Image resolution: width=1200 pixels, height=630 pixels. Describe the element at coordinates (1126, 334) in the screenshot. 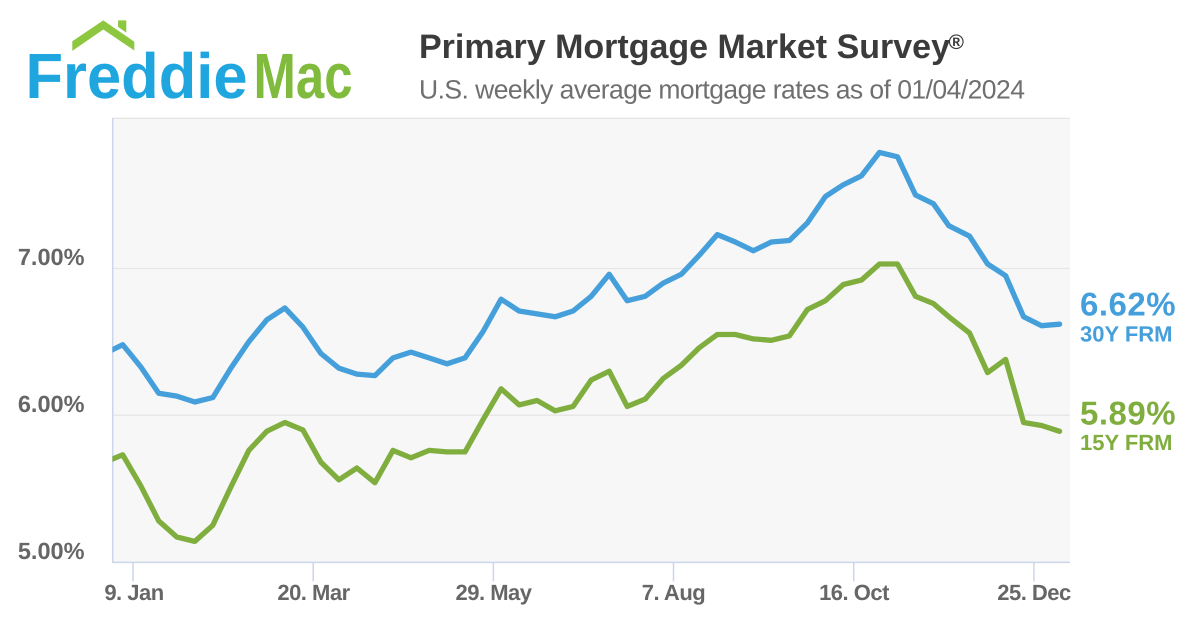

I see `svg-text: 30Y FRM` at that location.